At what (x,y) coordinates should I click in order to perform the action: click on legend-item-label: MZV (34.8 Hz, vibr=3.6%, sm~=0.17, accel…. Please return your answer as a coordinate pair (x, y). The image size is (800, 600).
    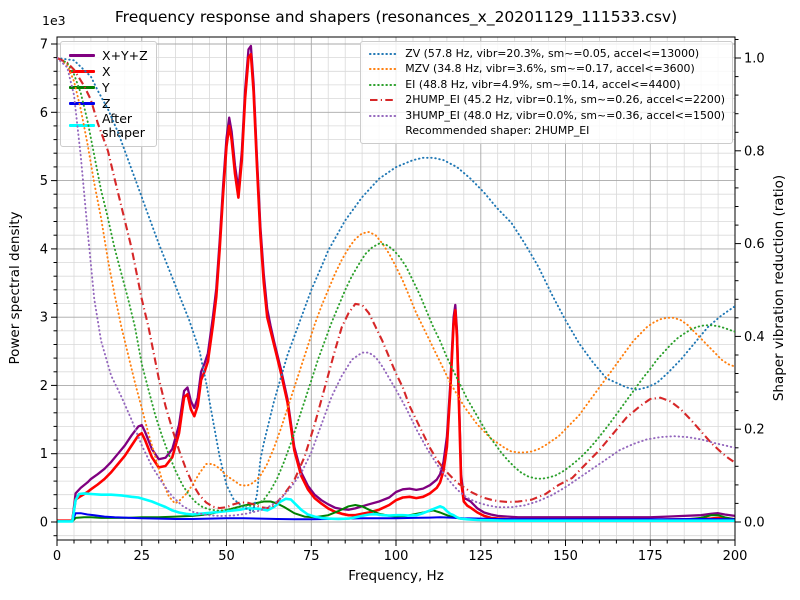
    Looking at the image, I should click on (550, 69).